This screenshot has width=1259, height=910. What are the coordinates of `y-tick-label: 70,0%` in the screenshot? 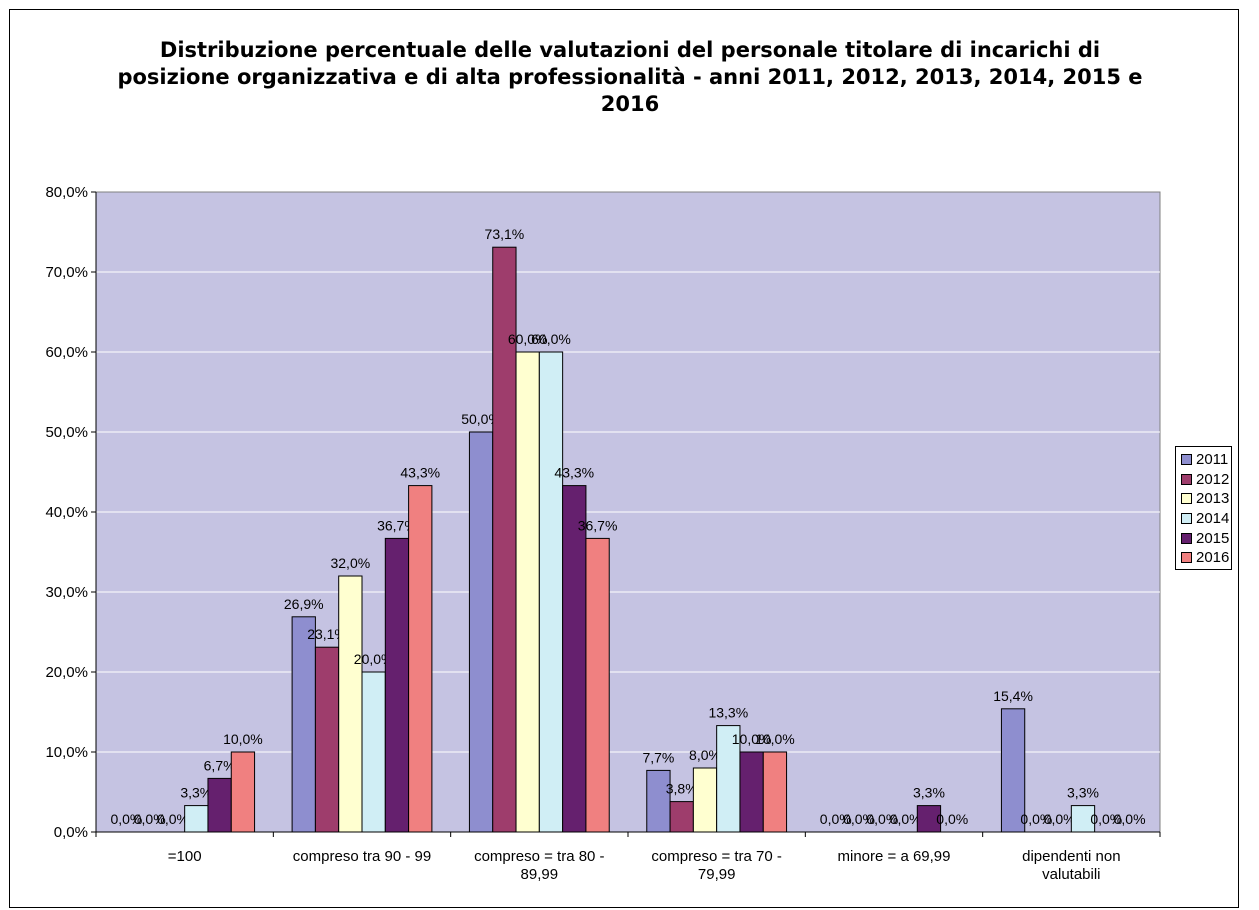 It's located at (66, 272).